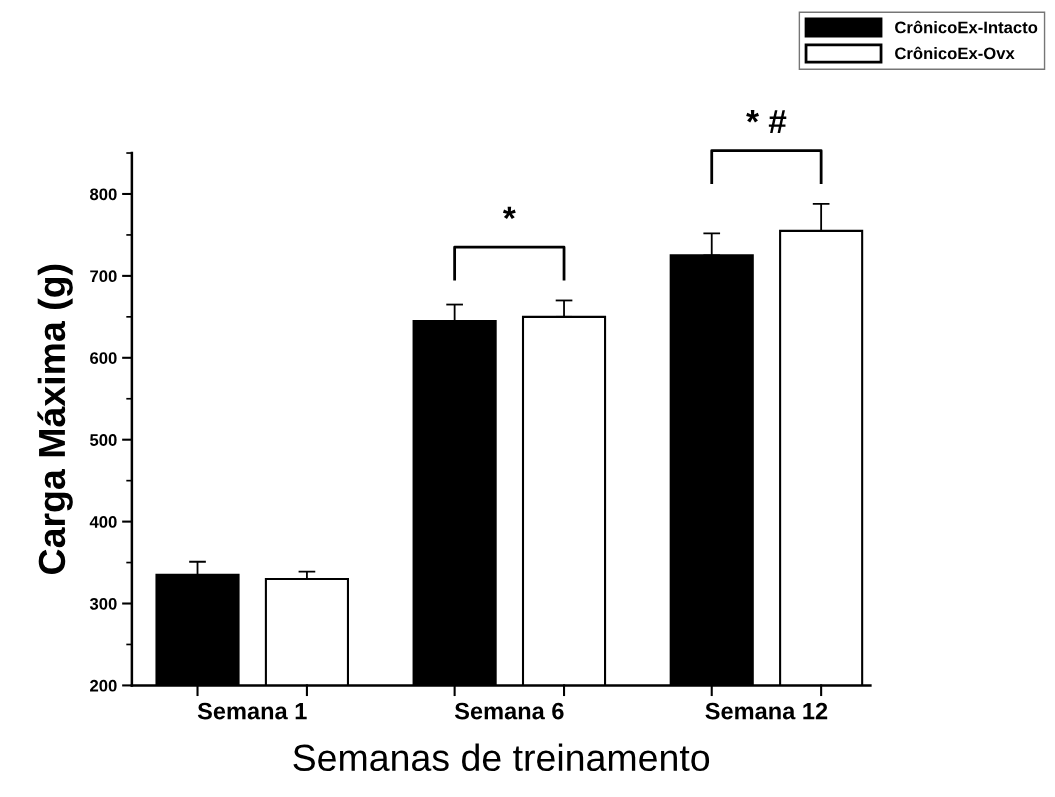 Image resolution: width=1055 pixels, height=797 pixels. I want to click on y-tick-label: 200, so click(103, 685).